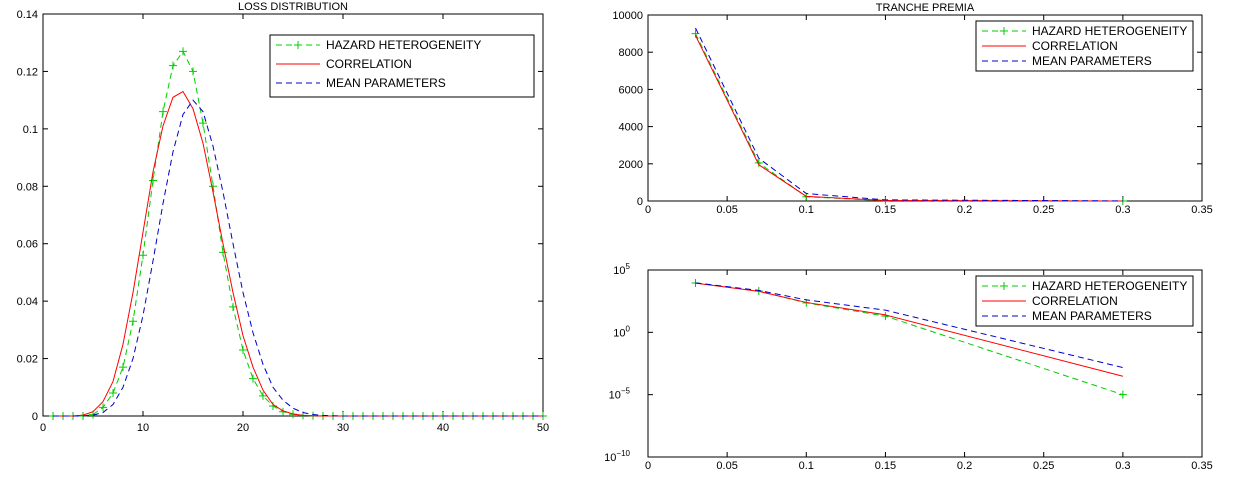 Image resolution: width=1233 pixels, height=481 pixels. I want to click on y-tick-label: 0.02, so click(27, 360).